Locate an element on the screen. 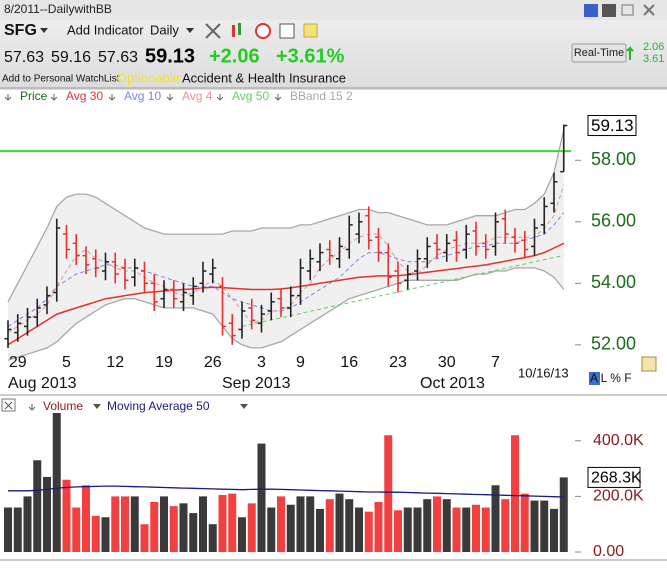 Image resolution: width=667 pixels, height=572 pixels. realtime-label: Real-Time is located at coordinates (599, 53).